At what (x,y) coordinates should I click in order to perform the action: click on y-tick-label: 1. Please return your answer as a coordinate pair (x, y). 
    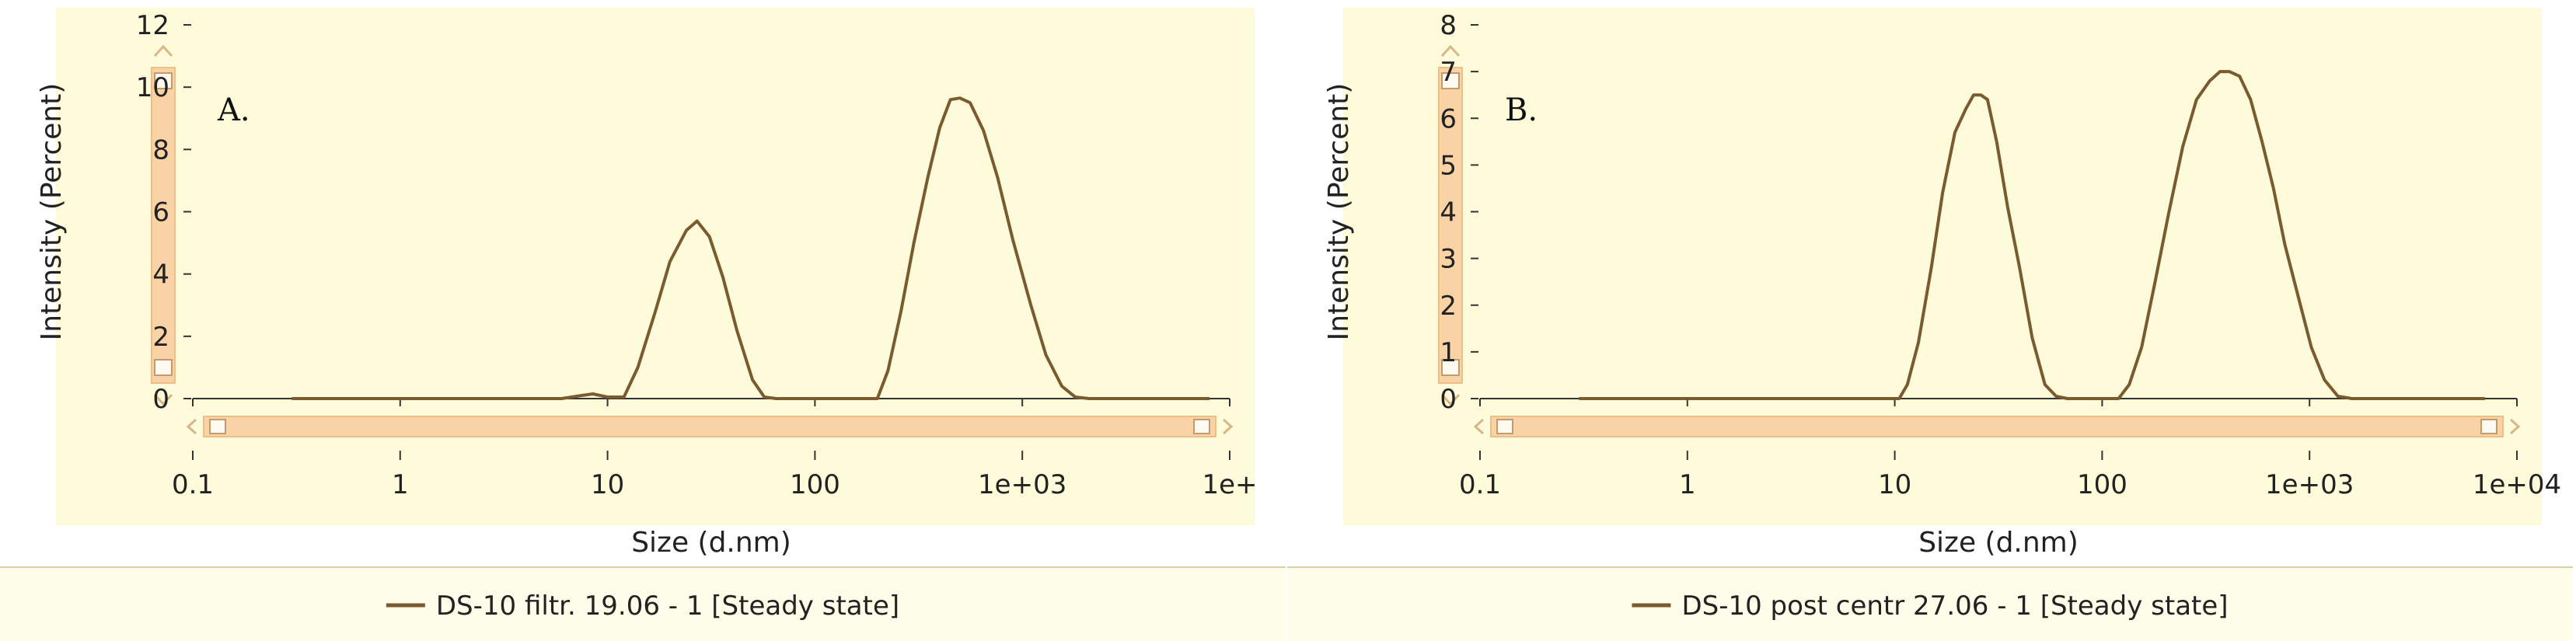
    Looking at the image, I should click on (1449, 352).